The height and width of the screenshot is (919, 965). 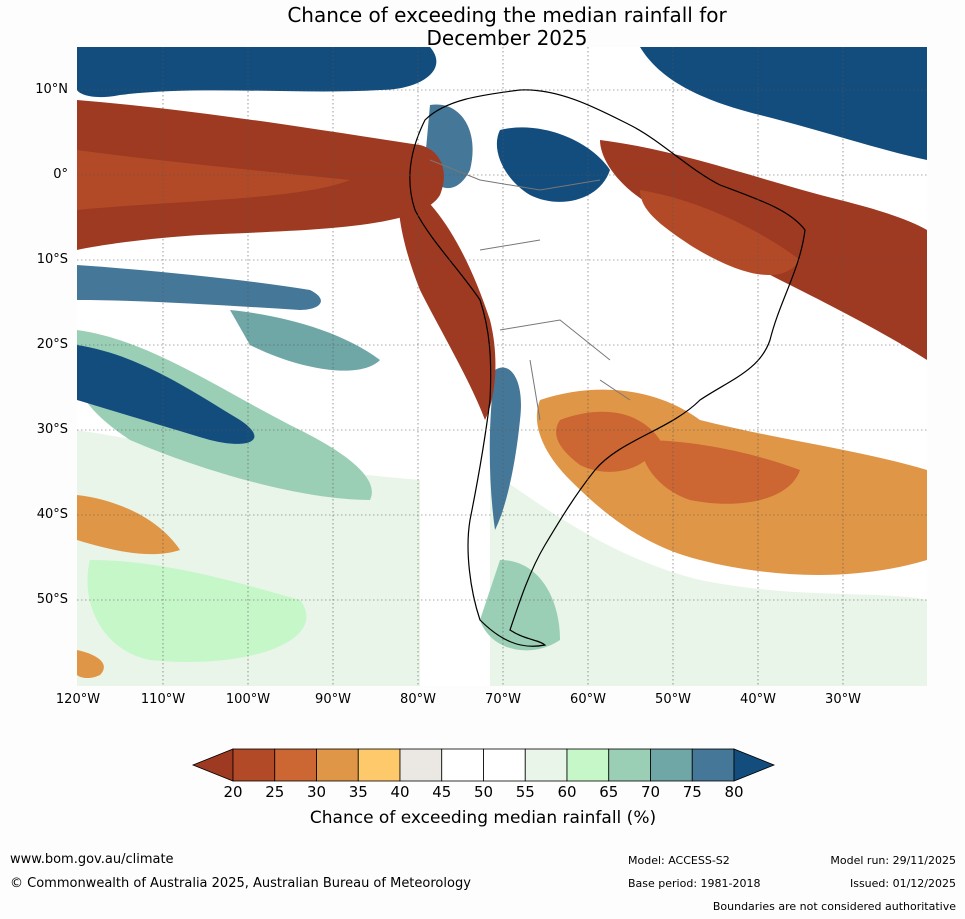 What do you see at coordinates (679, 860) in the screenshot?
I see `model-name: Model: ACCESS-S2` at bounding box center [679, 860].